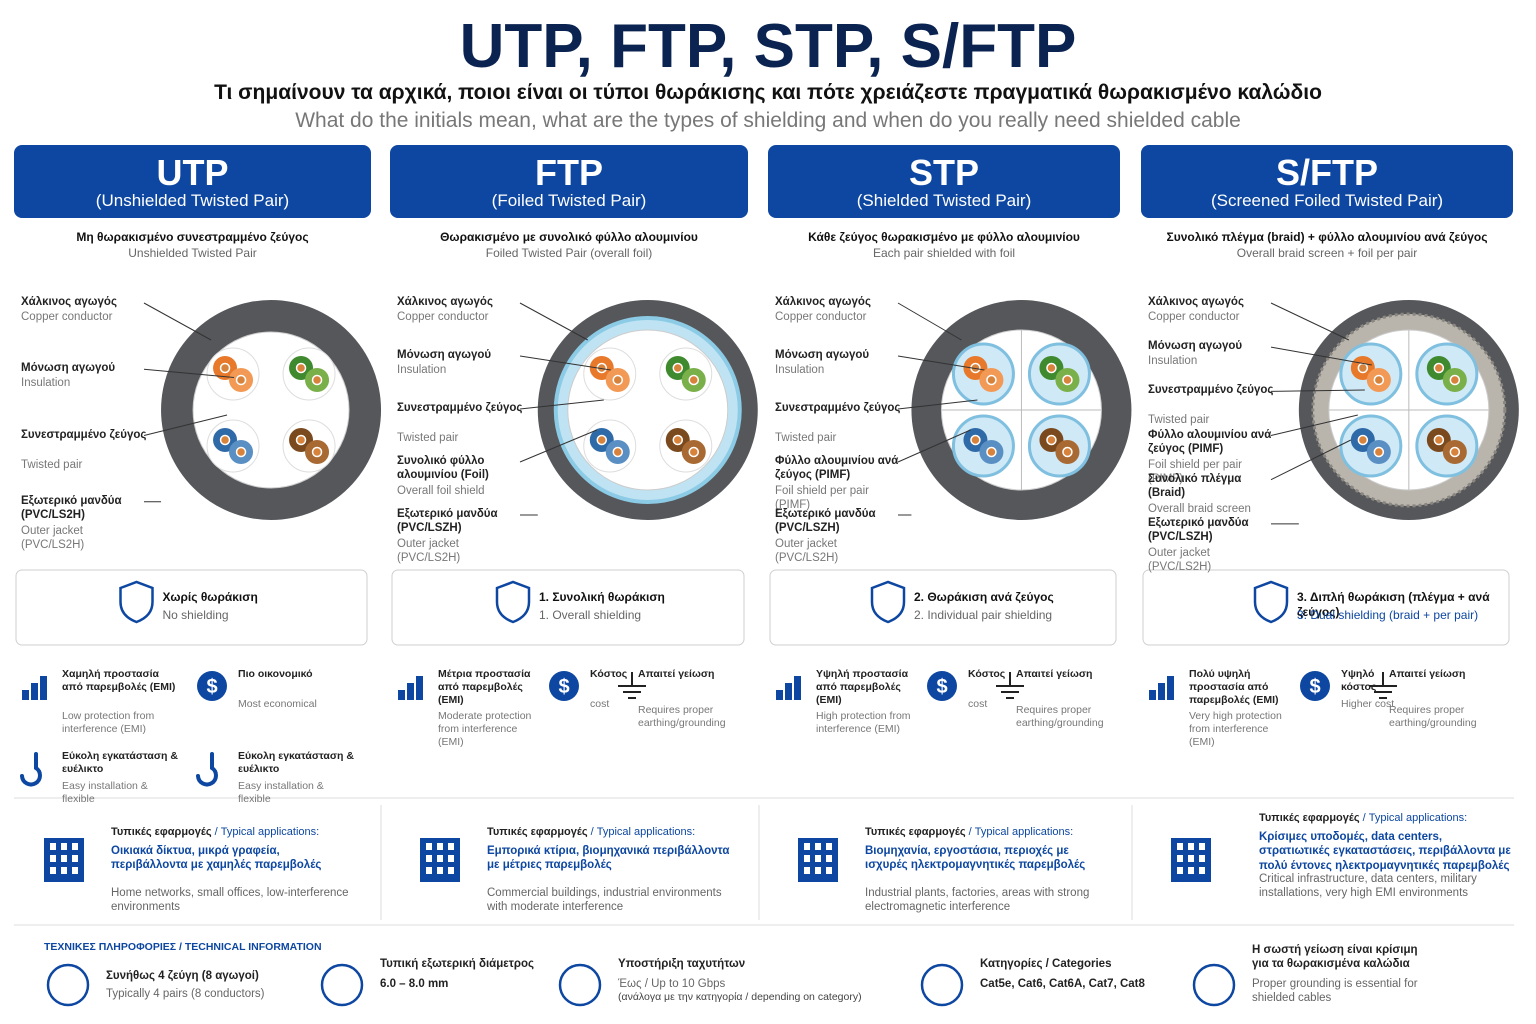 Image resolution: width=1536 pixels, height=1024 pixels. What do you see at coordinates (1210, 441) in the screenshot?
I see `part-label-el: Φύλλο αλουμινίου ανά ζεύγος (PIMF)` at bounding box center [1210, 441].